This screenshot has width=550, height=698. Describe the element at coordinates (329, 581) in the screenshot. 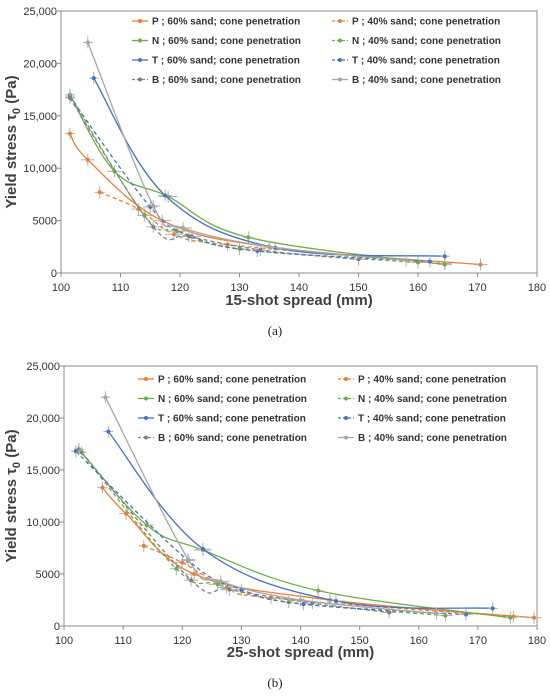

I see `series-p-40-sand-cone-penetration` at that location.